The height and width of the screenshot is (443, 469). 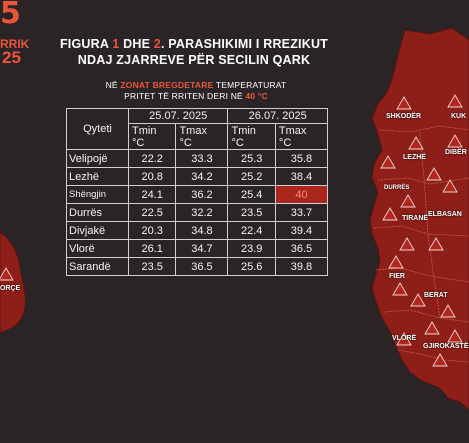 I want to click on title-part: FIGURA, so click(x=86, y=44).